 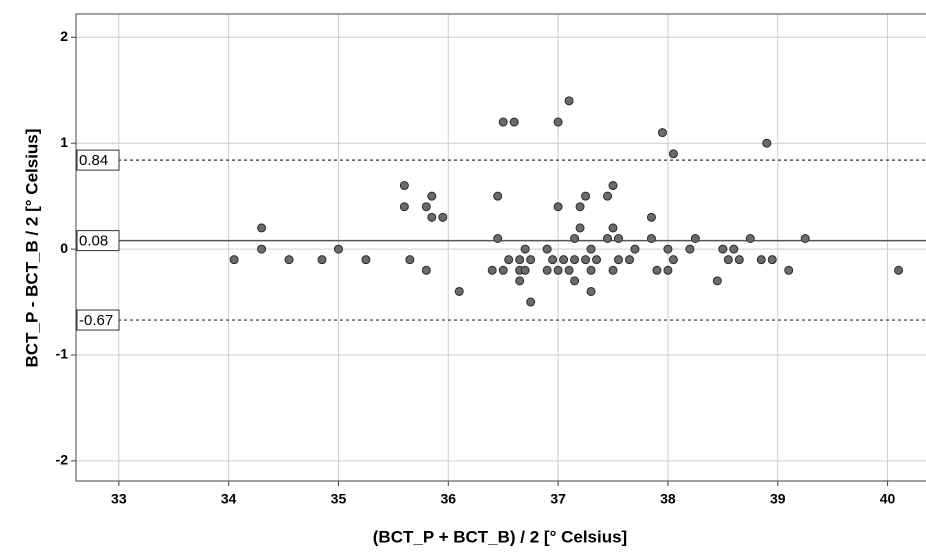 I want to click on x-axis-title: (BCT_P + BCT_B) / 2 [° Celsius], so click(x=500, y=536).